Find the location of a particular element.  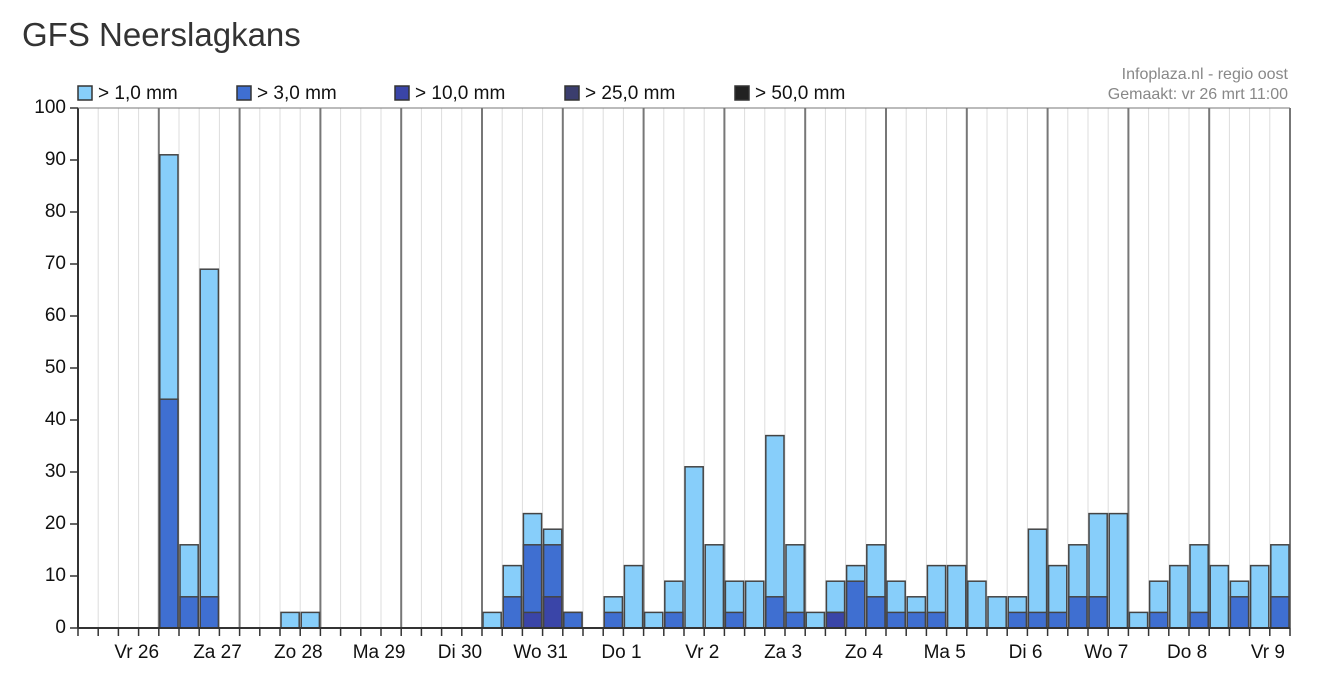

x-tick-label: Ma 29 is located at coordinates (379, 652).